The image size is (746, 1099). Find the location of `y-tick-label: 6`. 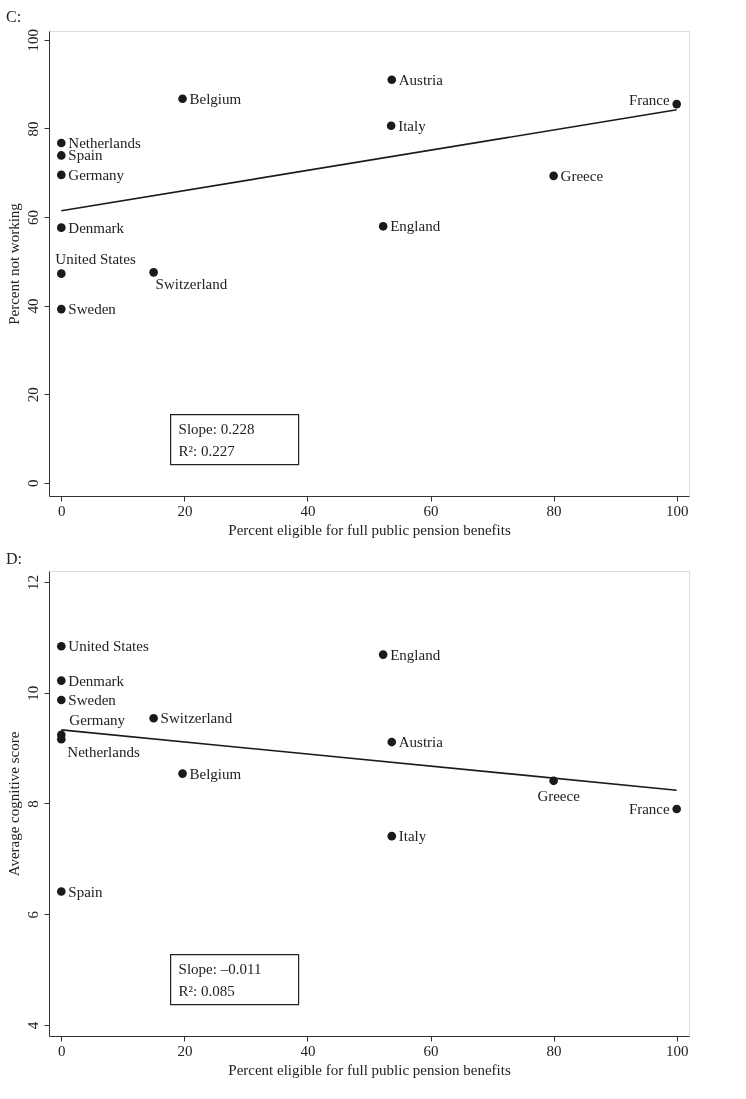

y-tick-label: 6 is located at coordinates (32, 914).